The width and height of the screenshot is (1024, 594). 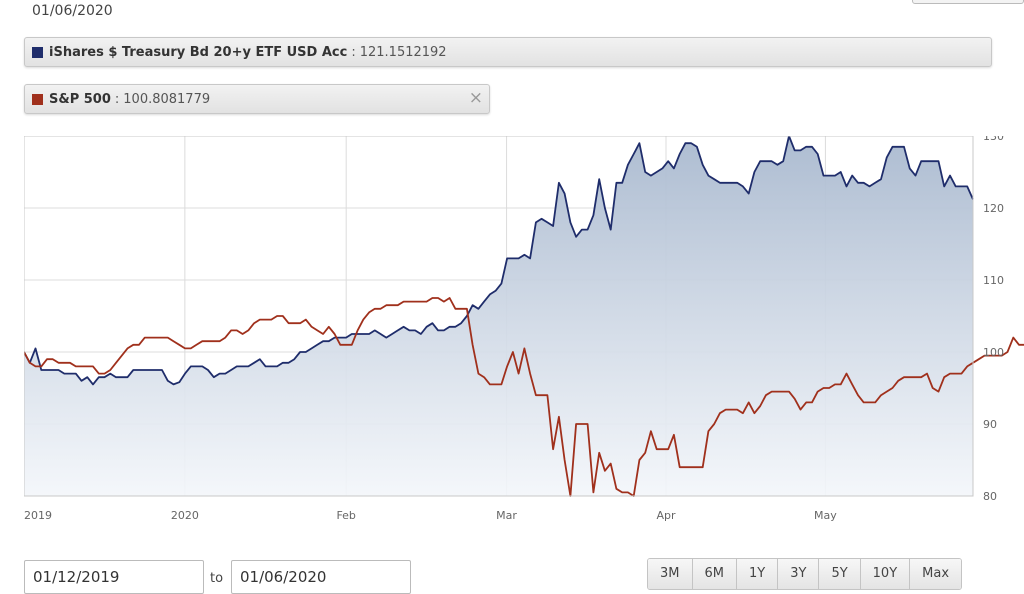 I want to click on range-selector: 3M 6M 1Y 3Y 5Y 10Y Max, so click(x=805, y=574).